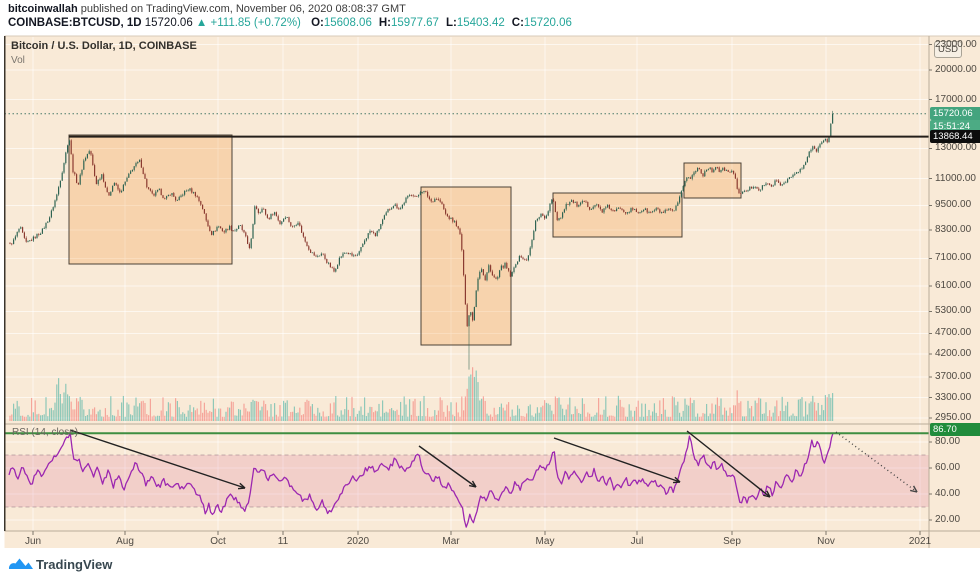 This screenshot has width=980, height=580. I want to click on ohlc-value: 15977.67, so click(414, 23).